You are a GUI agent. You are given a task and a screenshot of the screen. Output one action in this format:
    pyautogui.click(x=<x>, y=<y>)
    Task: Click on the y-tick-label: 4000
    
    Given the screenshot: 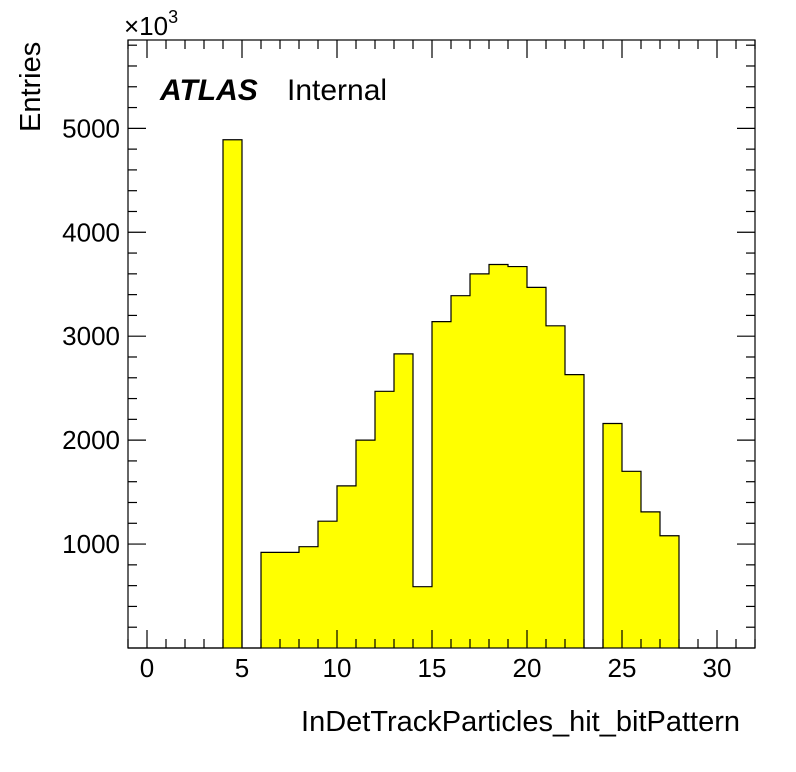 What is the action you would take?
    pyautogui.click(x=91, y=232)
    